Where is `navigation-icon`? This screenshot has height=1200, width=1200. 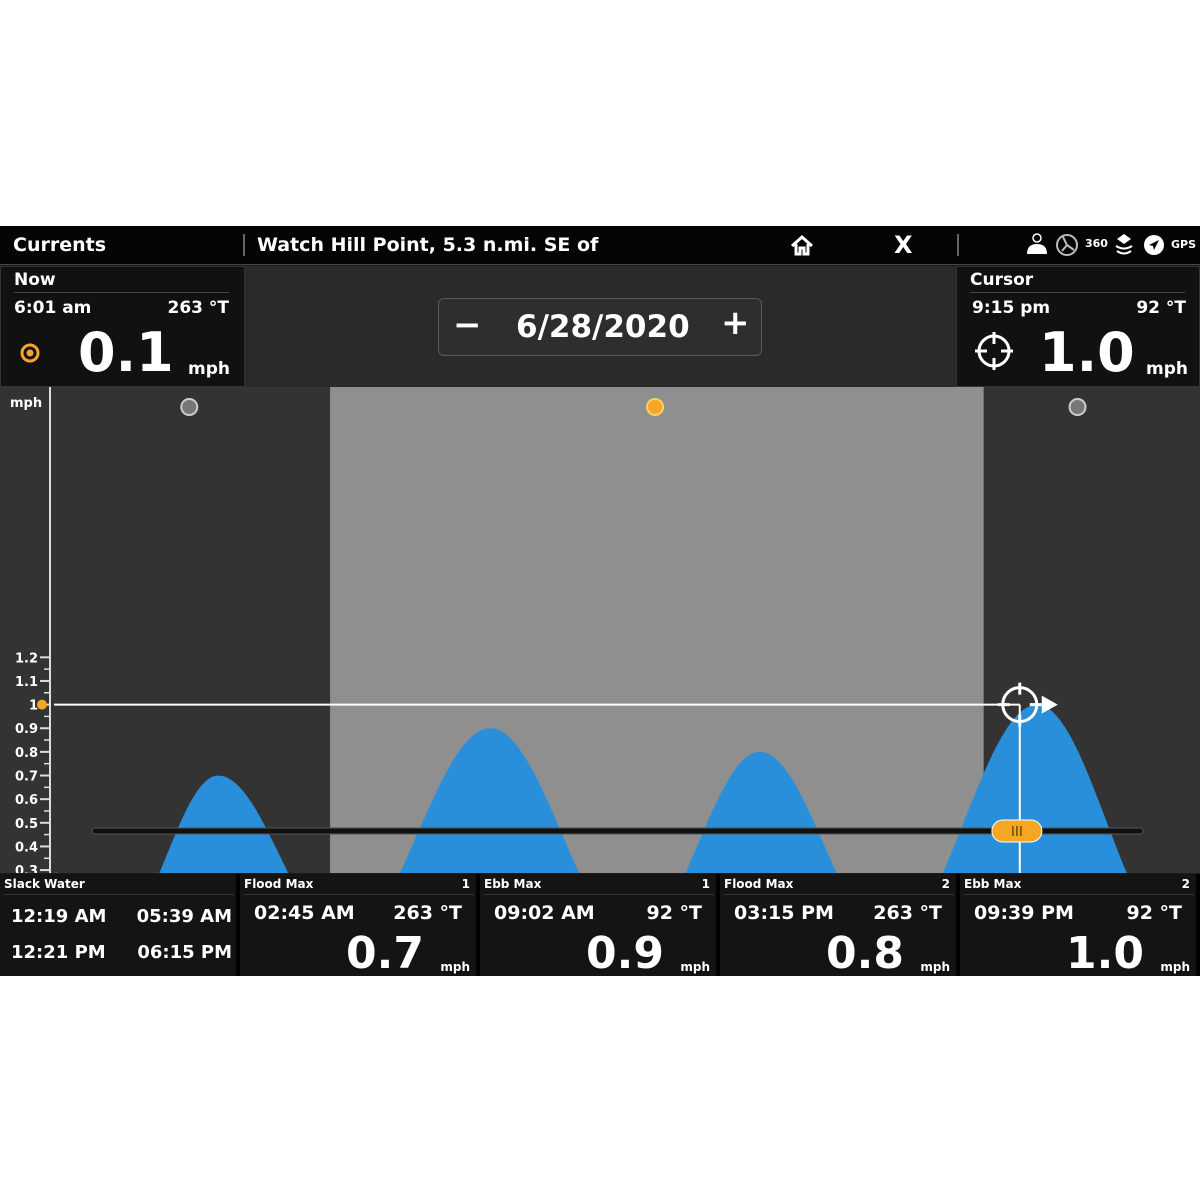
navigation-icon is located at coordinates (1154, 245).